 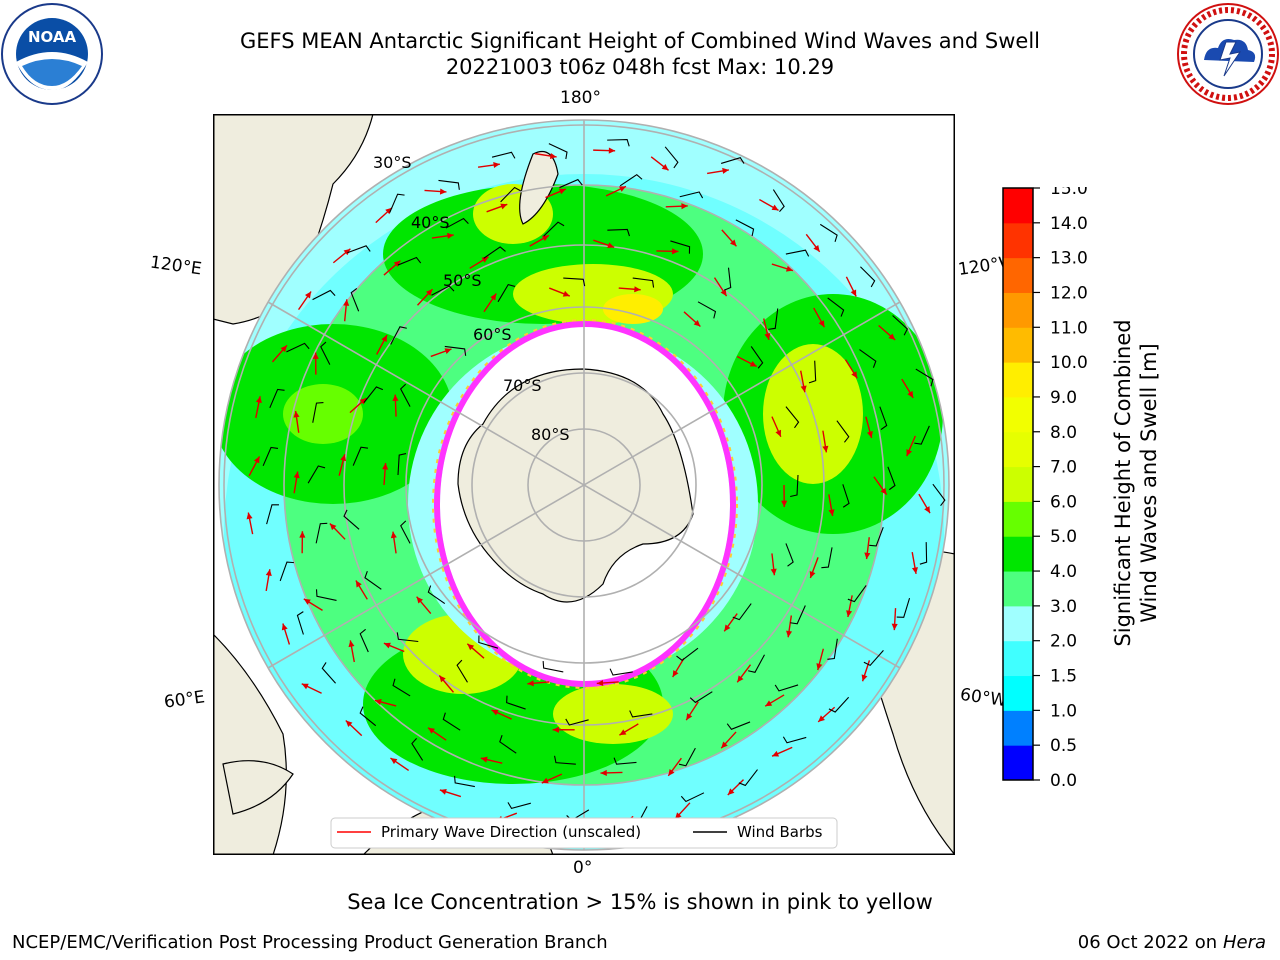 What do you see at coordinates (640, 67) in the screenshot?
I see `chart-subtitle: 20221003 t06z 048h fcst Max: 10.29` at bounding box center [640, 67].